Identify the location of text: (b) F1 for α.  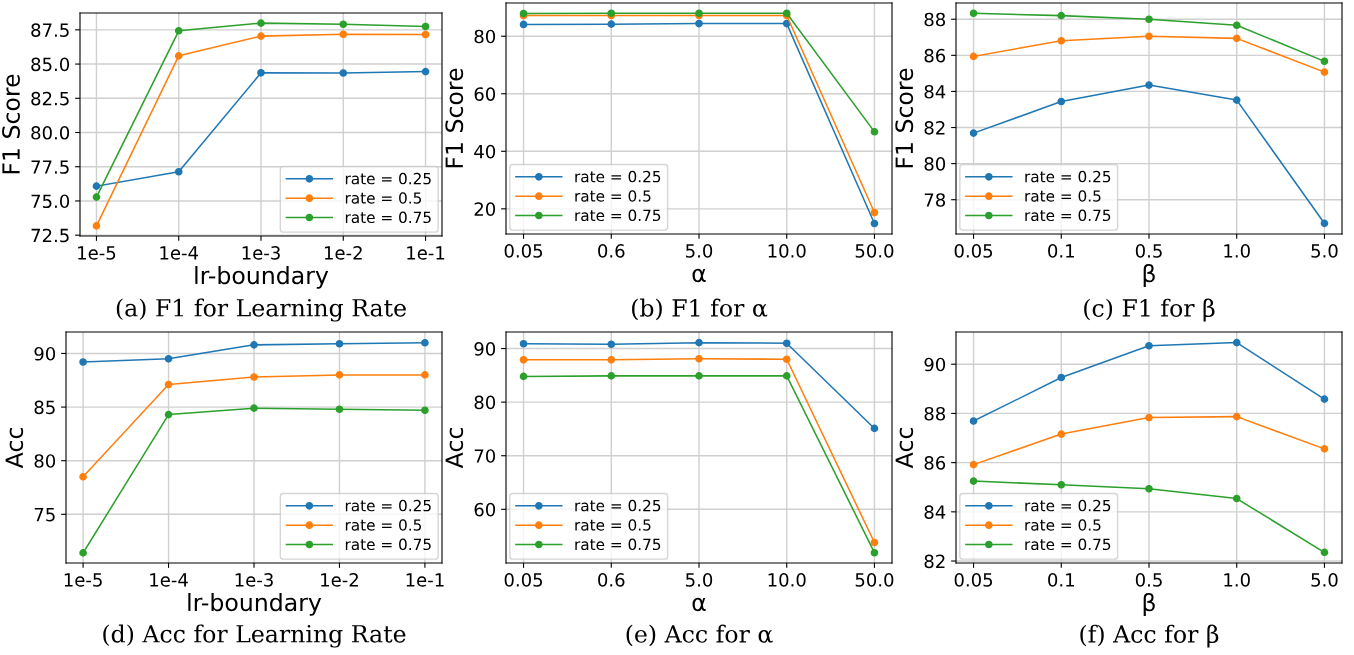
(700, 309).